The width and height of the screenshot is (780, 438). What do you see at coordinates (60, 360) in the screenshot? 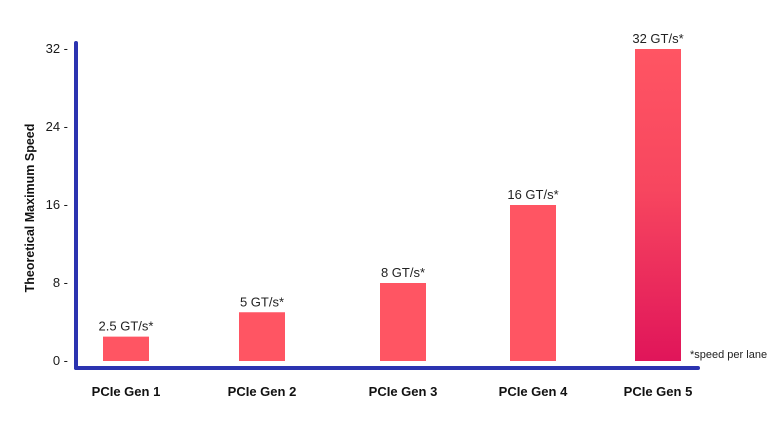
I see `y-tick-label: 0 -` at bounding box center [60, 360].